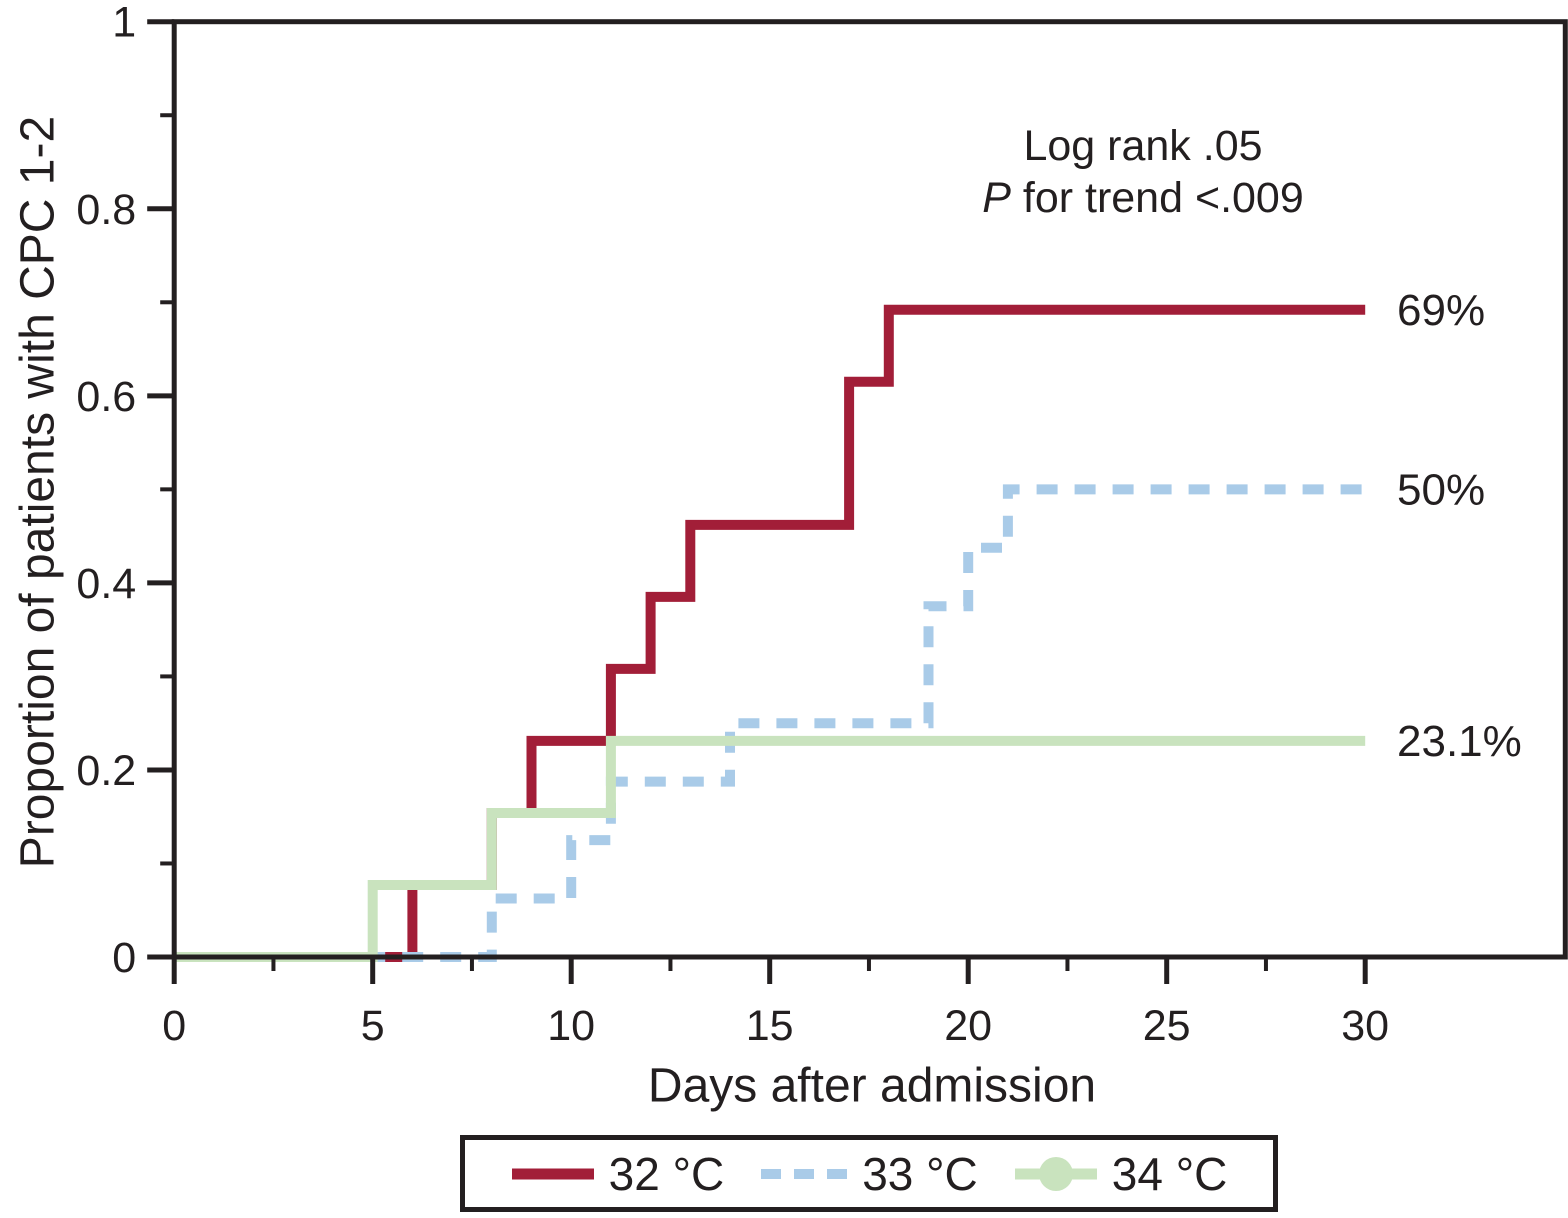  Describe the element at coordinates (1055, 1173) in the screenshot. I see `line-circle-swatch-icon` at that location.